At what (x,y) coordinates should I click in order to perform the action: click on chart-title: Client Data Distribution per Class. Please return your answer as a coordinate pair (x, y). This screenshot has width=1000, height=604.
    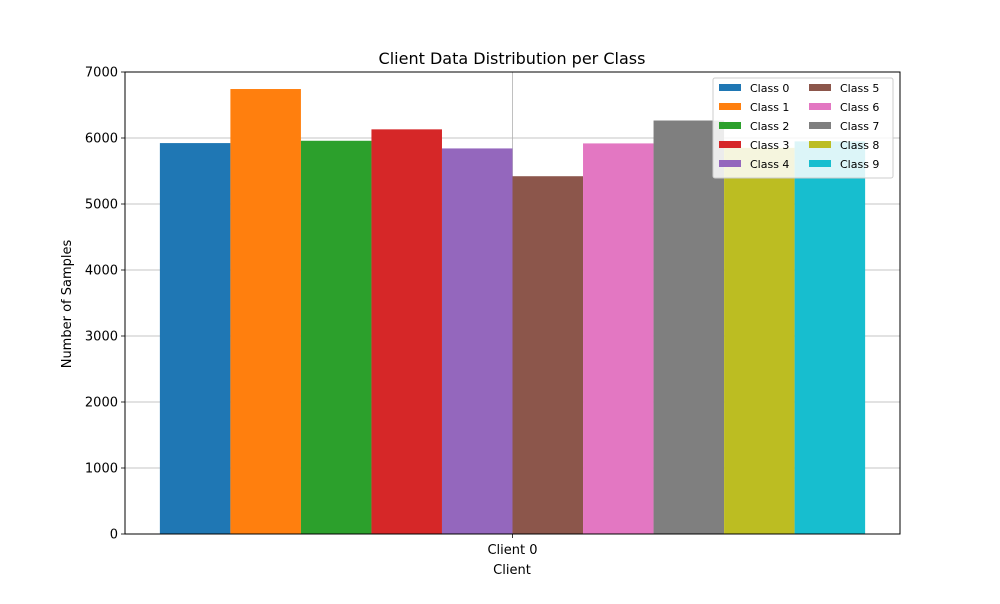
    Looking at the image, I should click on (512, 58).